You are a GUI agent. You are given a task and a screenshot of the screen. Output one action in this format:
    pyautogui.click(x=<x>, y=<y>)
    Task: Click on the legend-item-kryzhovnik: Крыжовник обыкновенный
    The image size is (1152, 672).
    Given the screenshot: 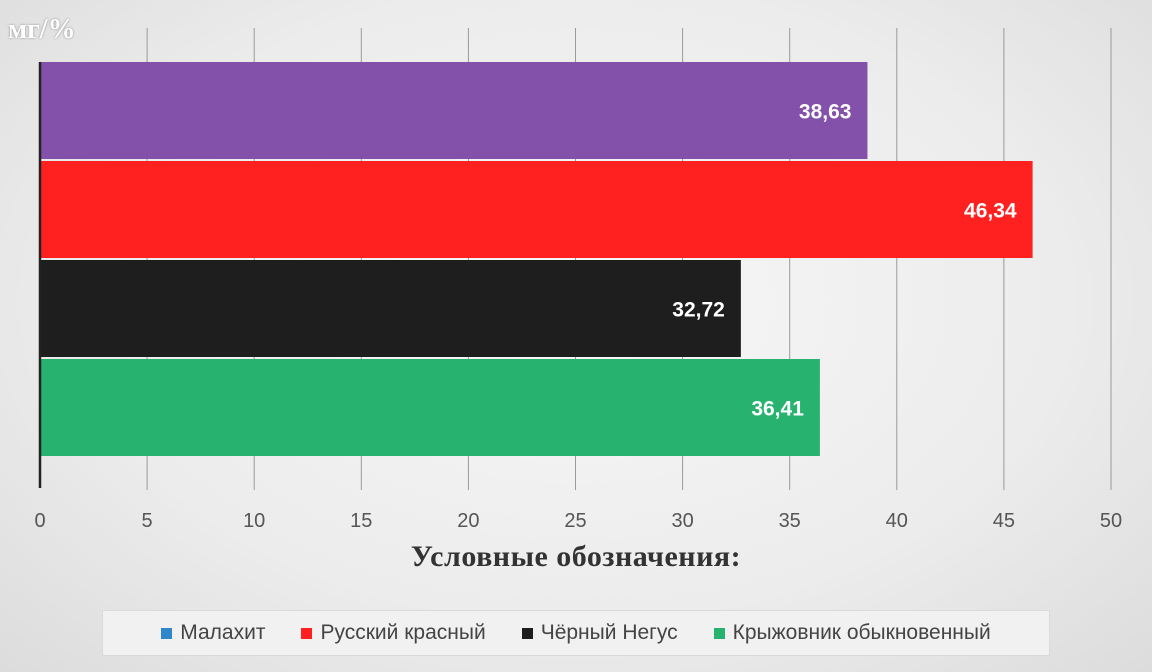 What is the action you would take?
    pyautogui.click(x=852, y=633)
    